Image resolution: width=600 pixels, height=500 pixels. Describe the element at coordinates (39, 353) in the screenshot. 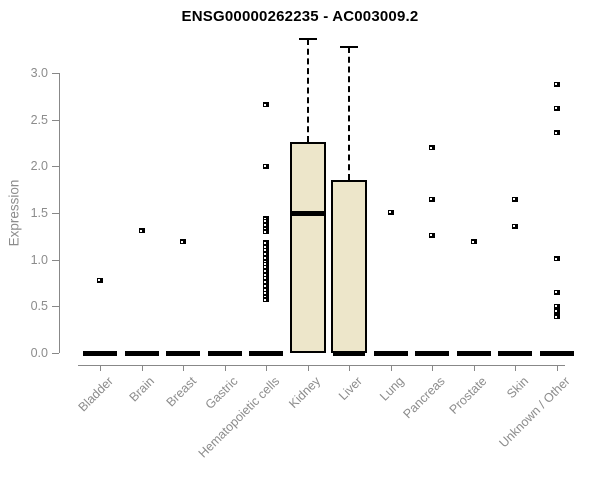

I see `y-axis-tick-label: 0.0` at that location.